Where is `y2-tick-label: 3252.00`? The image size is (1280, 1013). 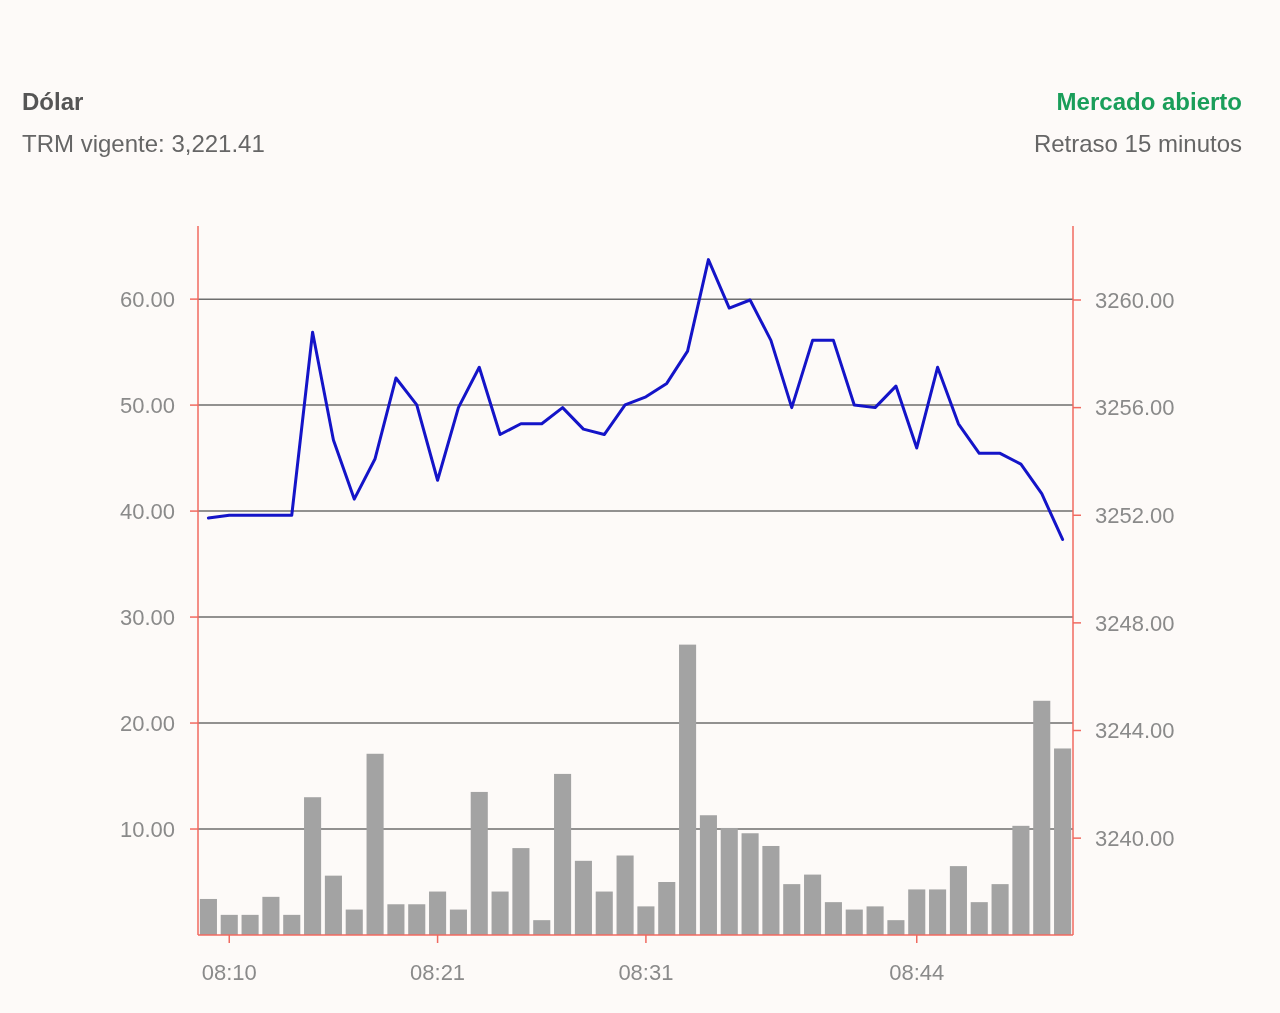 y2-tick-label: 3252.00 is located at coordinates (1135, 515).